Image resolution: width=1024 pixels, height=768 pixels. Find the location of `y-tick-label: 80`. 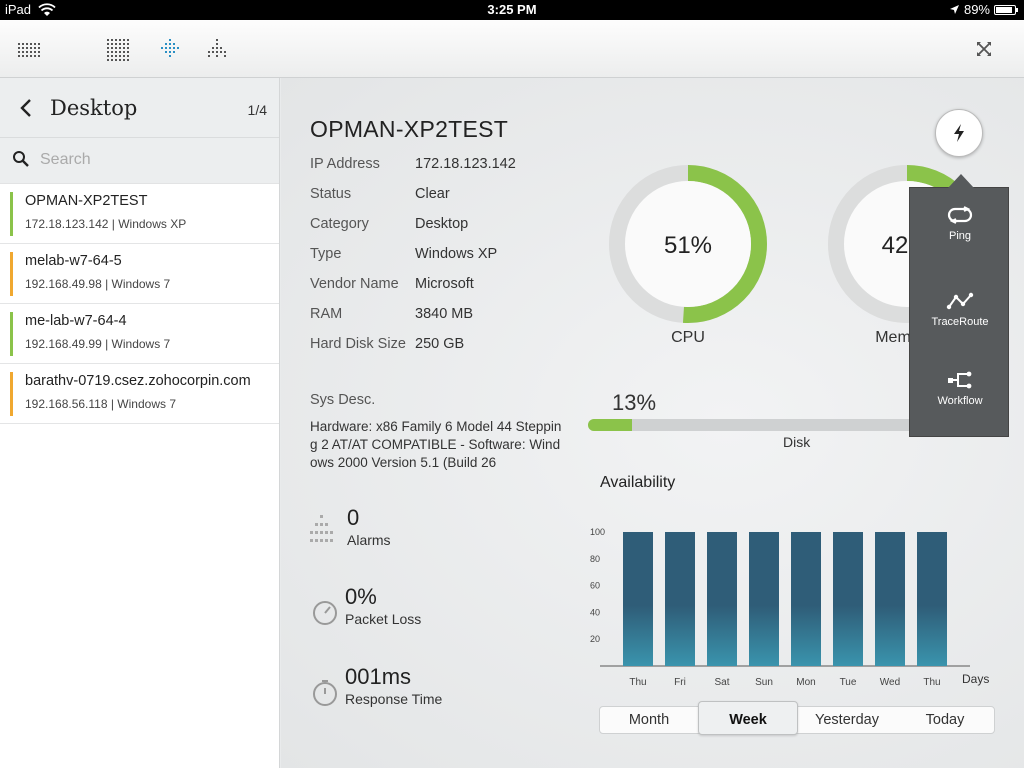

y-tick-label: 80 is located at coordinates (595, 559).